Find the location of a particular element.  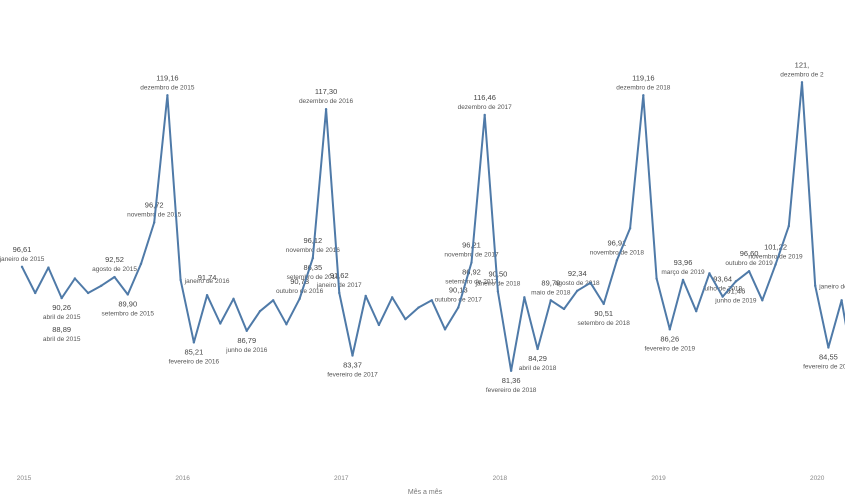

data-date-label: dezembro de 2015 is located at coordinates (167, 87).